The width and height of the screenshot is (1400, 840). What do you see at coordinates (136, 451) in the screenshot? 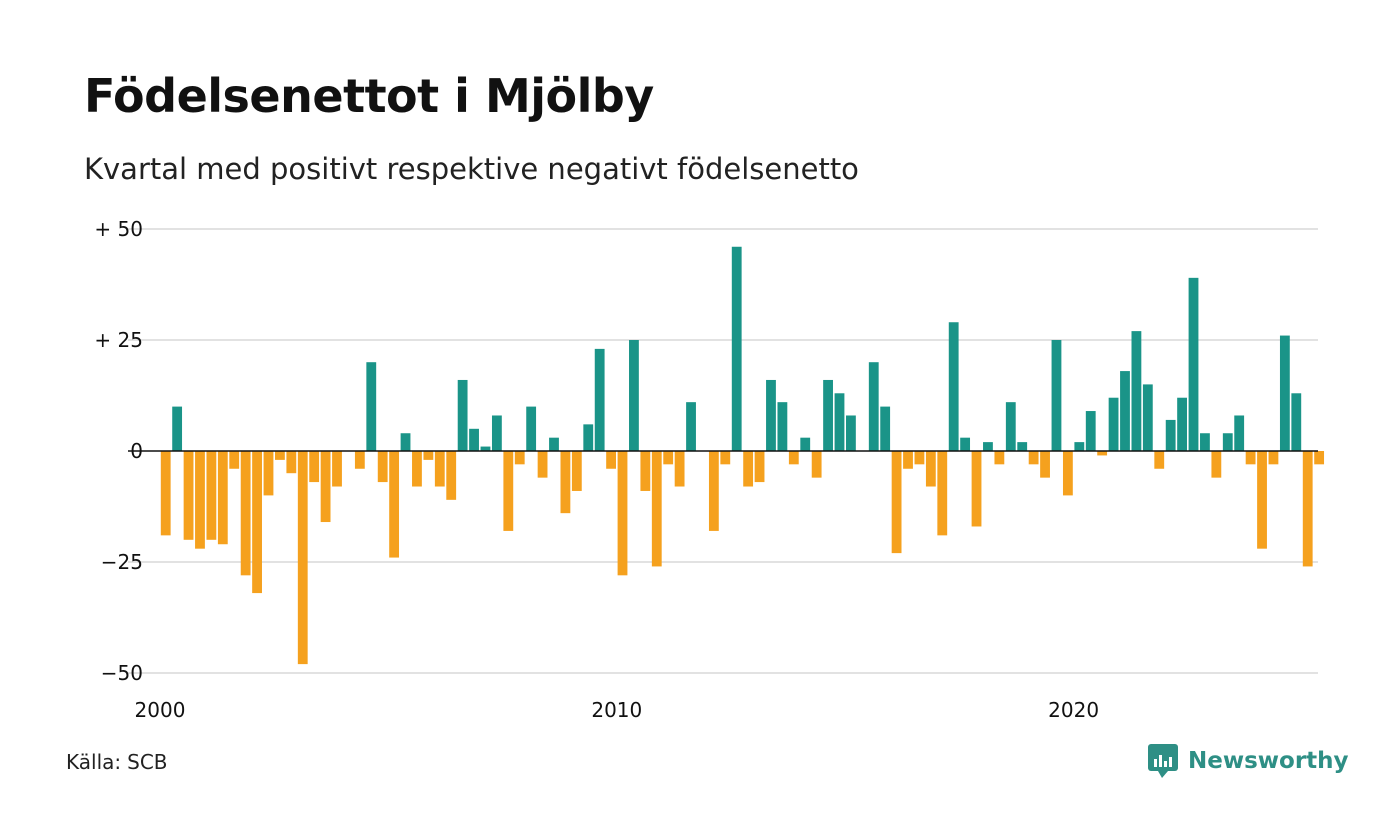
I see `y-tick-label: 0` at bounding box center [136, 451].